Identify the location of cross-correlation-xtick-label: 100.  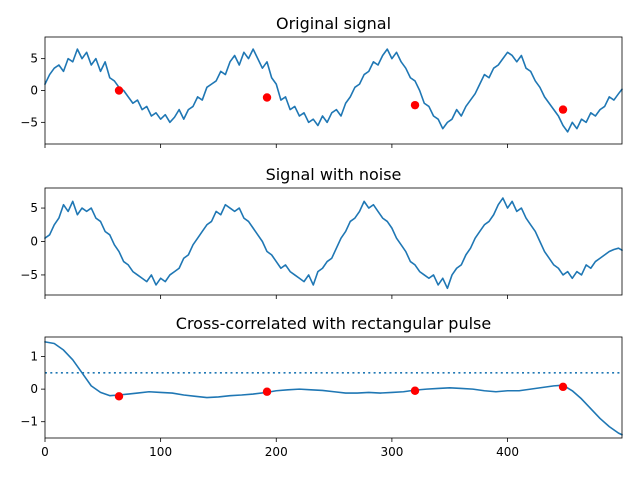
(160, 452).